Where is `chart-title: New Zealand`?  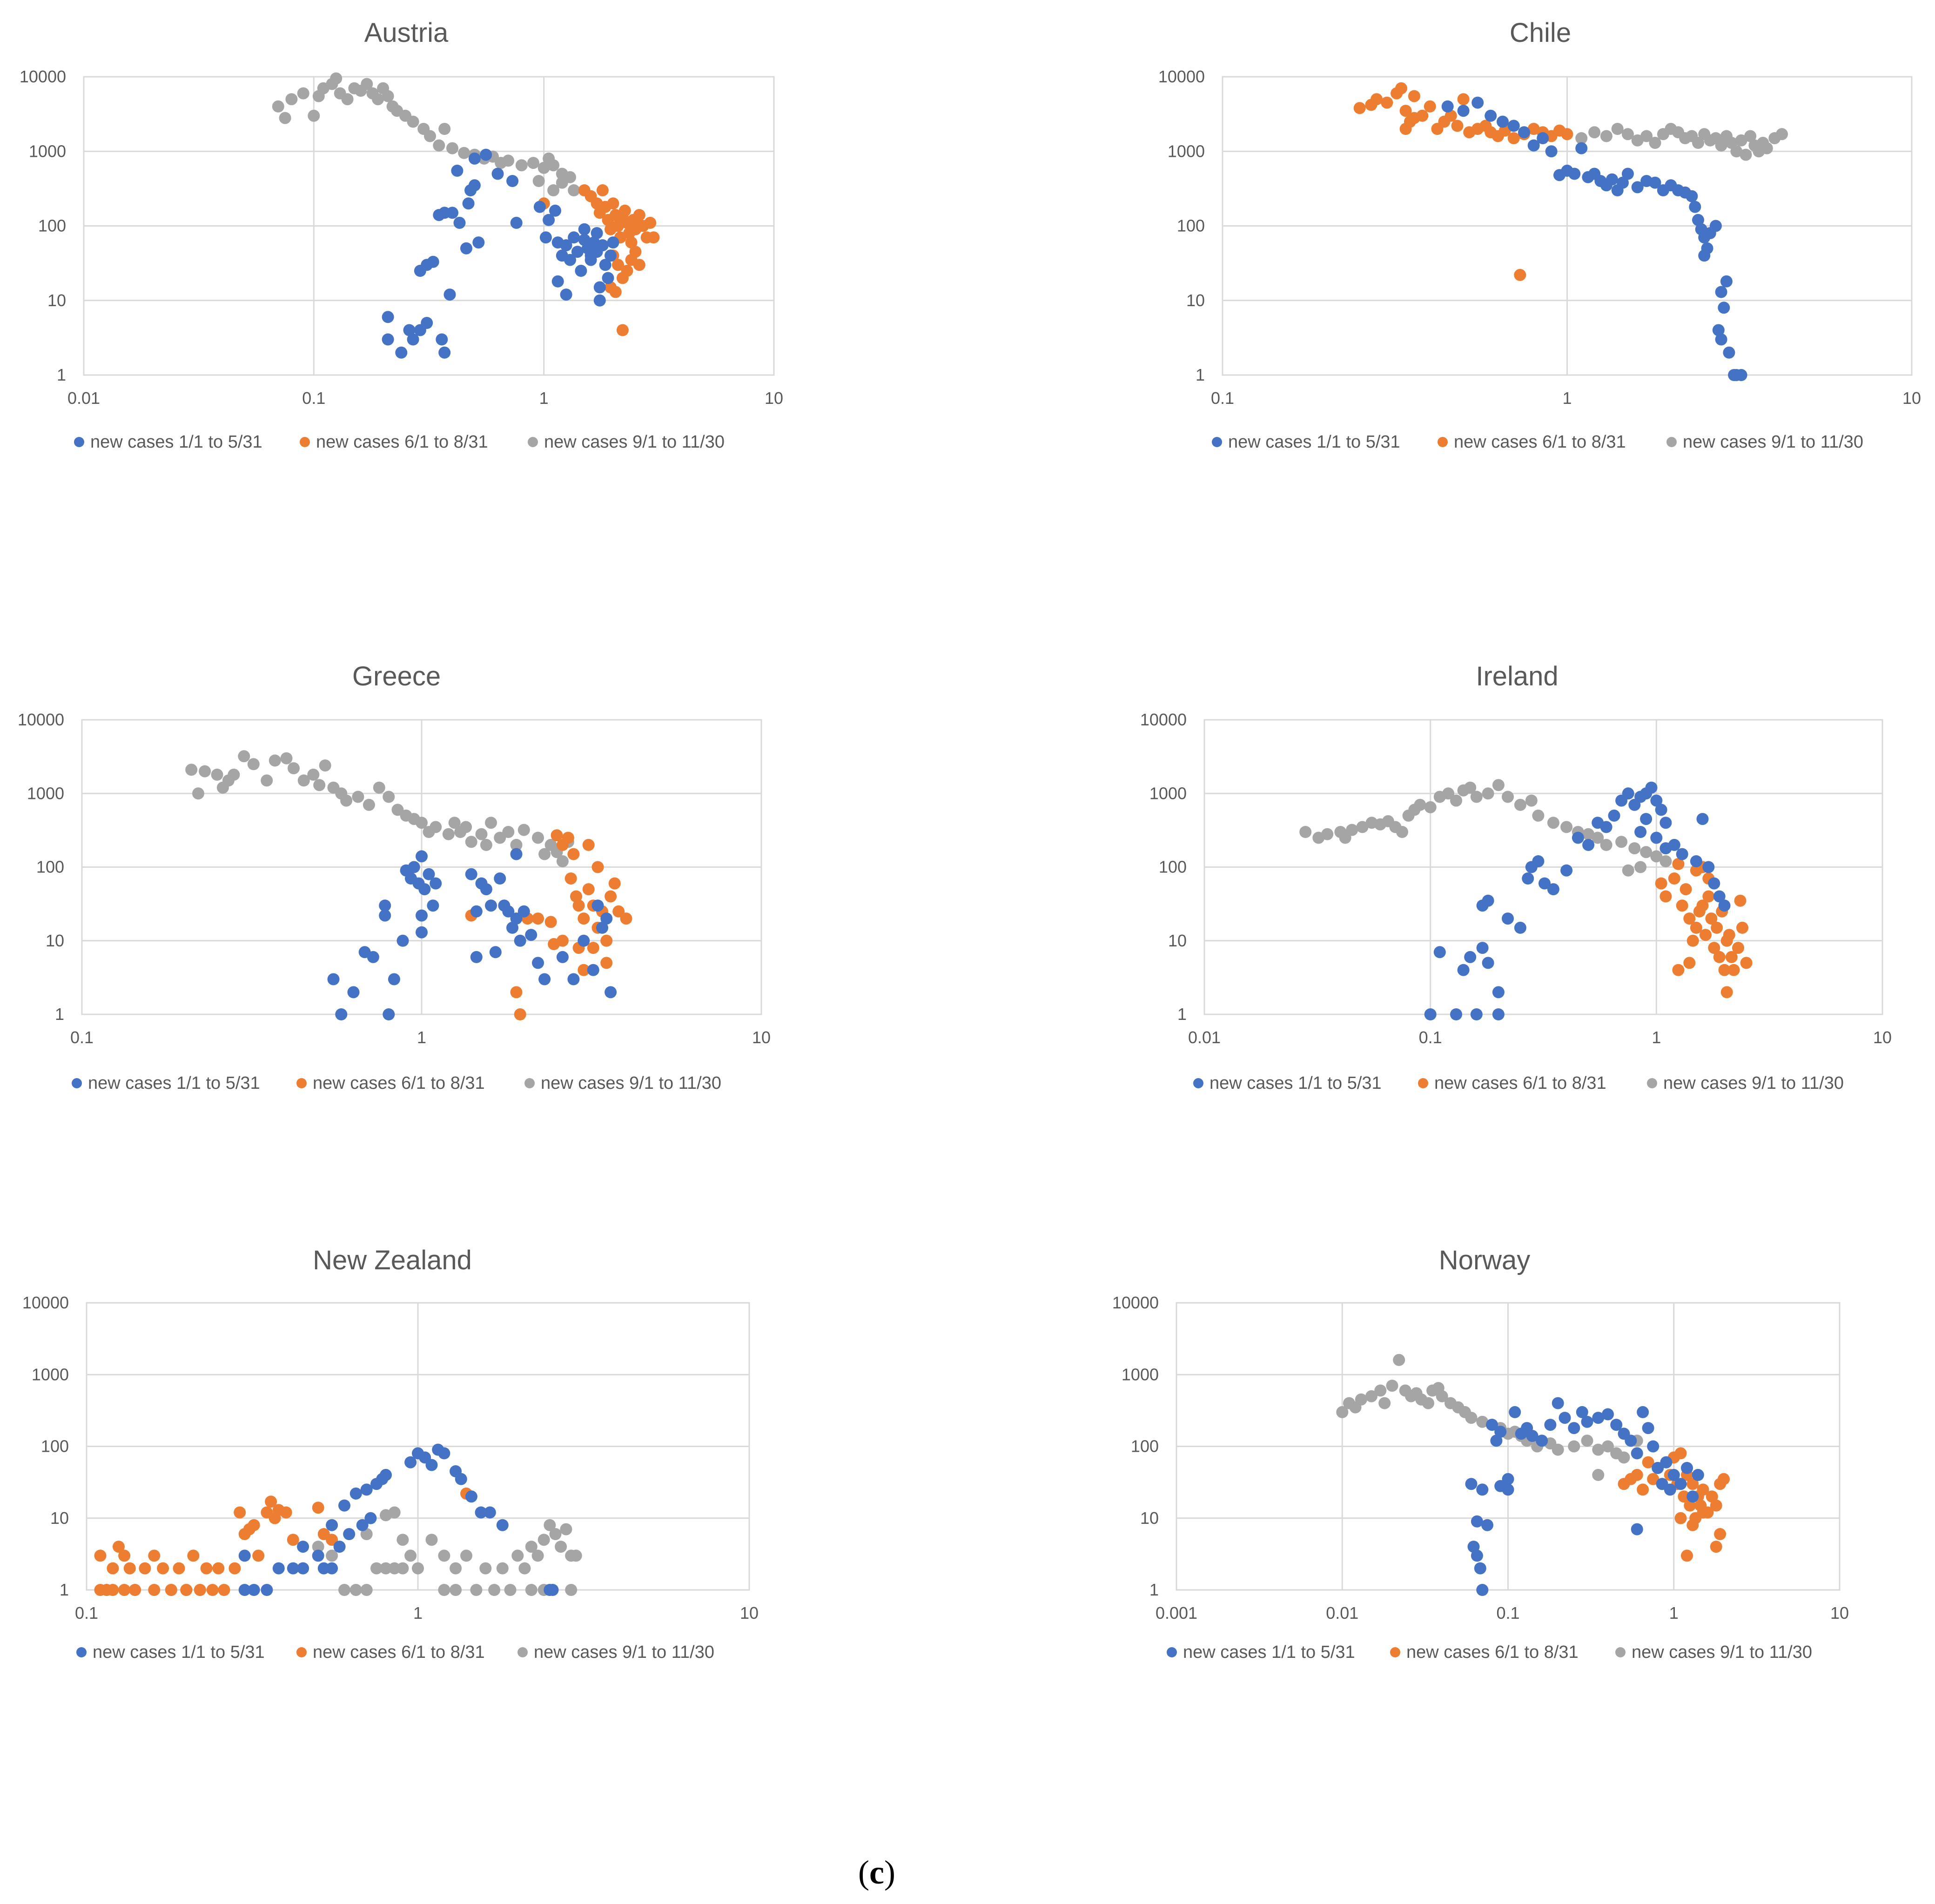 chart-title: New Zealand is located at coordinates (392, 1260).